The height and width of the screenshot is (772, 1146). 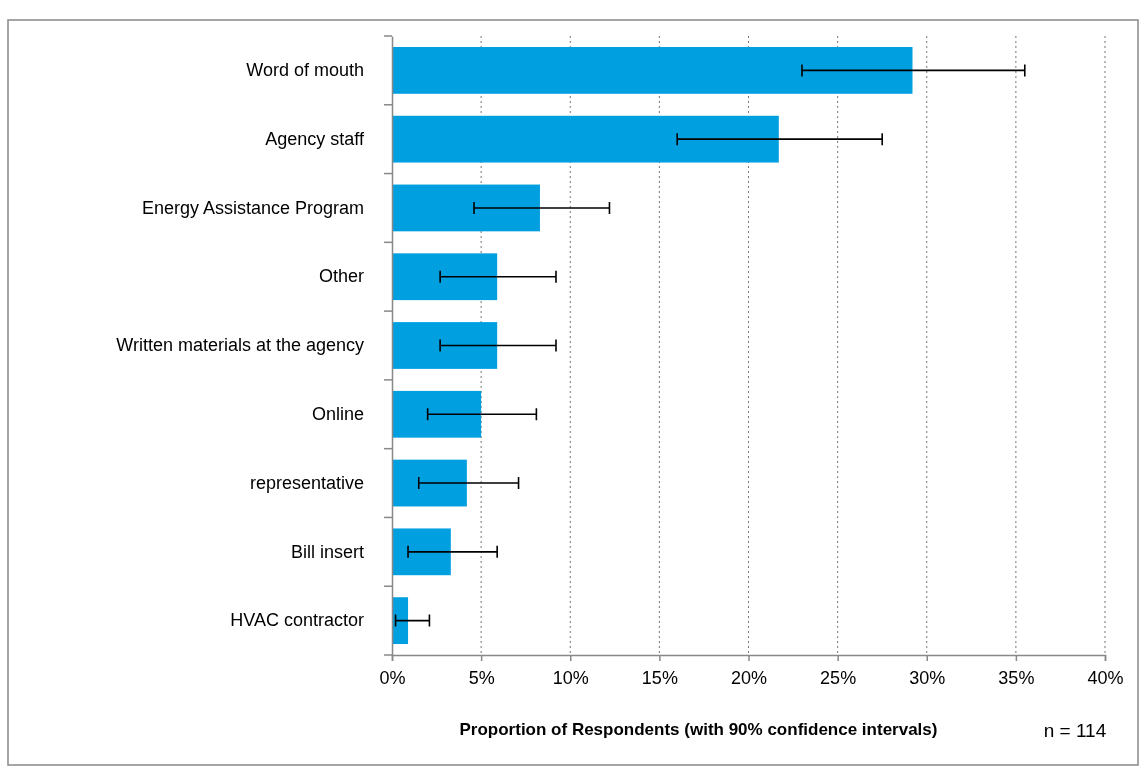 What do you see at coordinates (481, 677) in the screenshot?
I see `x-tick-label: 5%` at bounding box center [481, 677].